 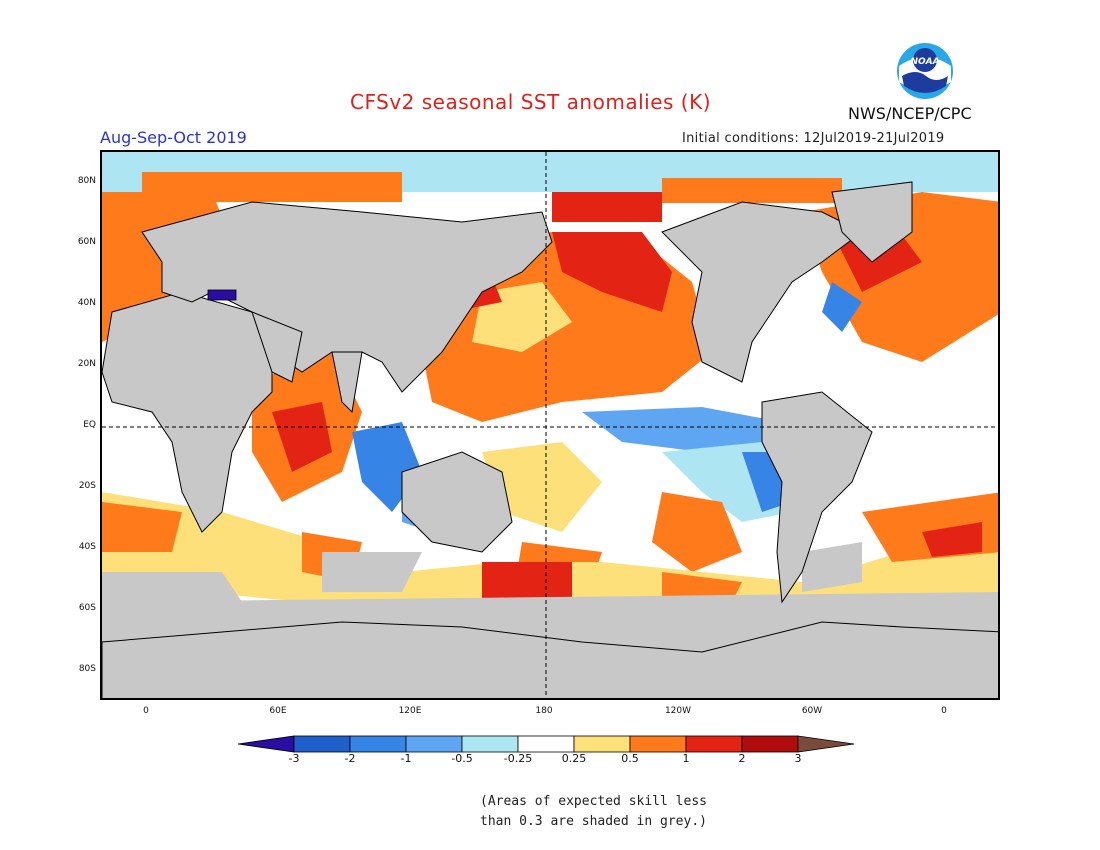 What do you see at coordinates (530, 102) in the screenshot?
I see `chart-title: CFSv2 seasonal SST anomalies (K)` at bounding box center [530, 102].